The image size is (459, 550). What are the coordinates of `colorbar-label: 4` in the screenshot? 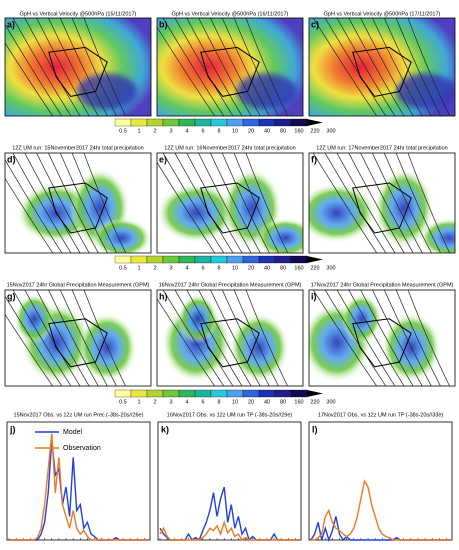 It's located at (186, 268).